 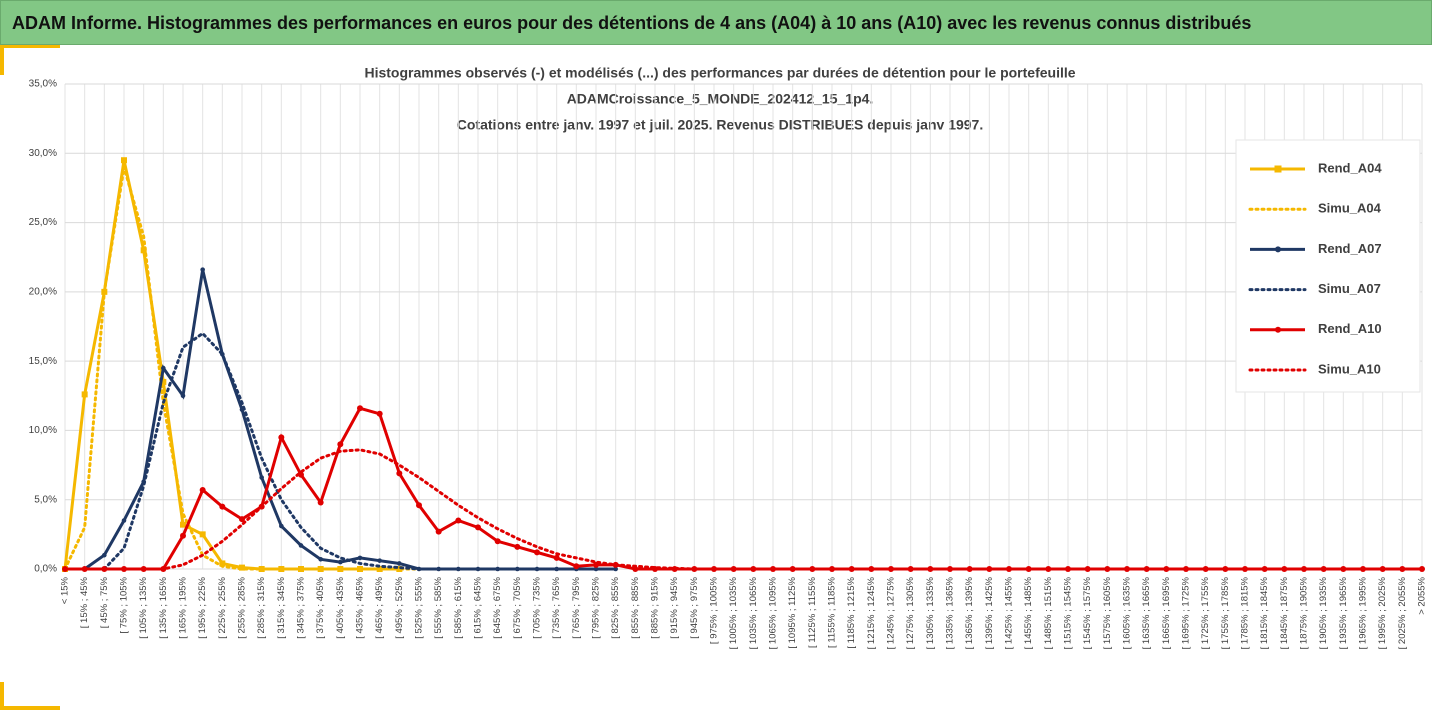 I want to click on x-tick-label: [ 345% ; 375%, so click(x=301, y=607).